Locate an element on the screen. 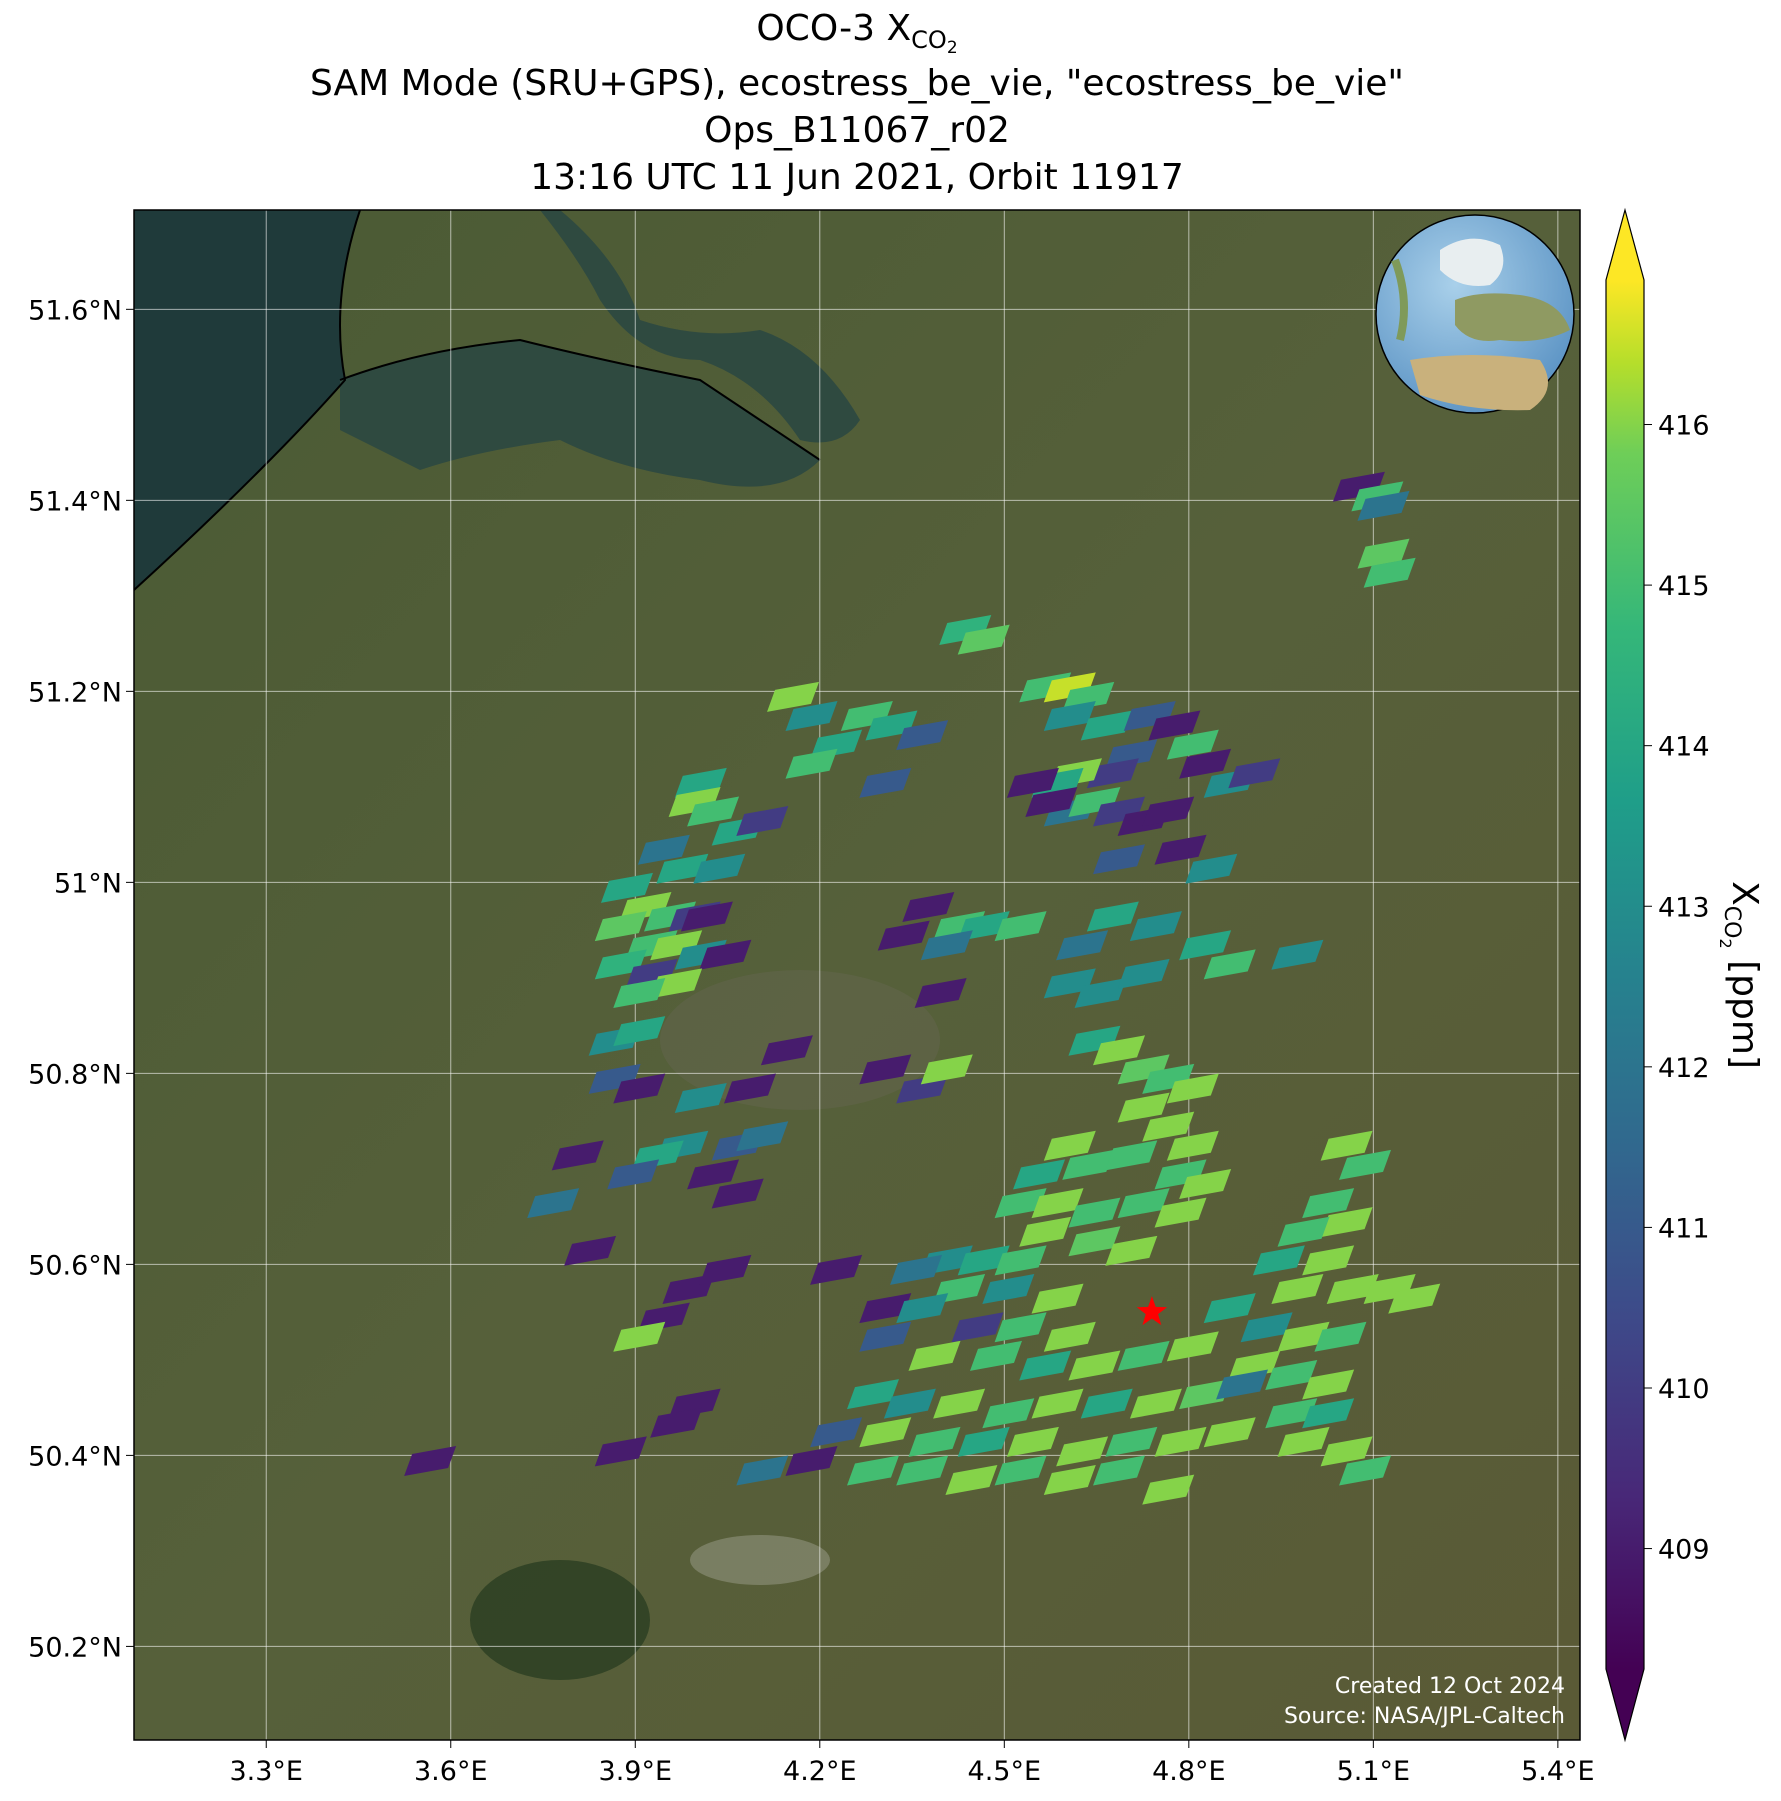 The height and width of the screenshot is (1801, 1781). title-subsubscript: 2 is located at coordinates (952, 48).